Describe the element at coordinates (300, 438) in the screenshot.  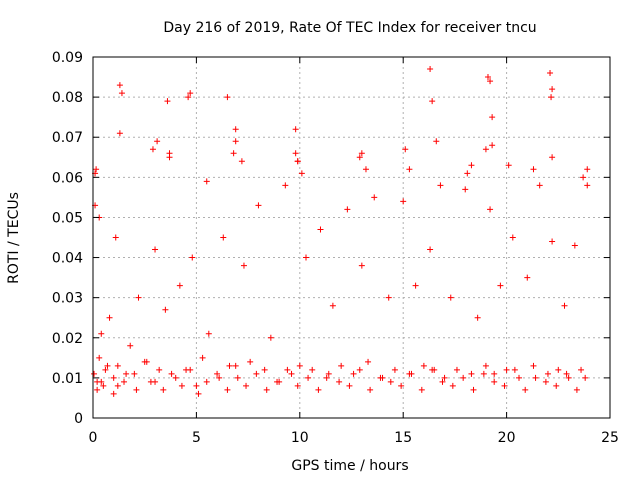
I see `x-tick-label: 10` at that location.